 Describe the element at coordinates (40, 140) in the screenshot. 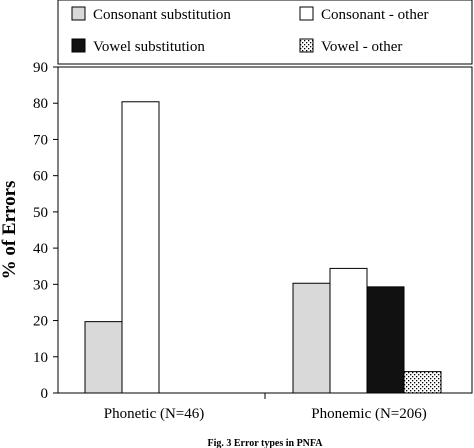

I see `y-tick-label: 70` at that location.